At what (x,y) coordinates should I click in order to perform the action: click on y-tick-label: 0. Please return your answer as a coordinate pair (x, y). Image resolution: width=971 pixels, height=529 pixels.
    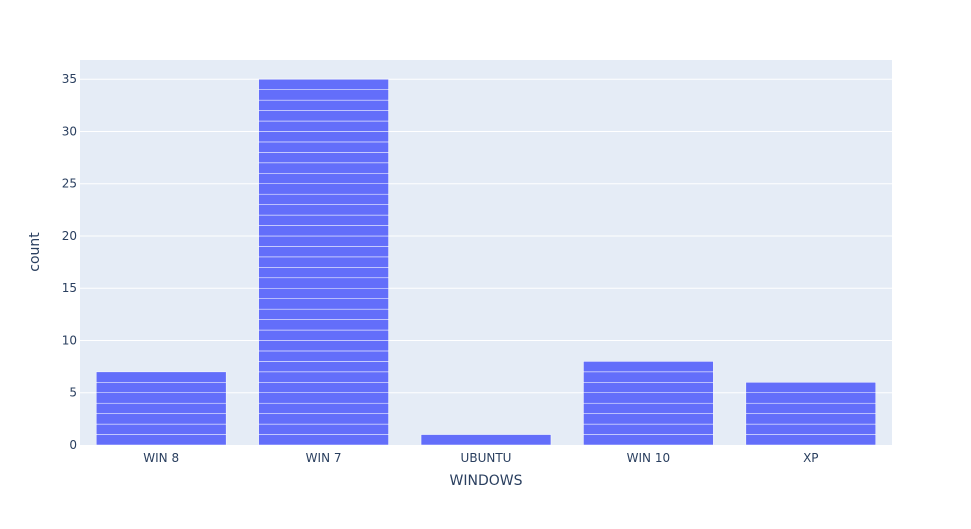
    Looking at the image, I should click on (73, 445).